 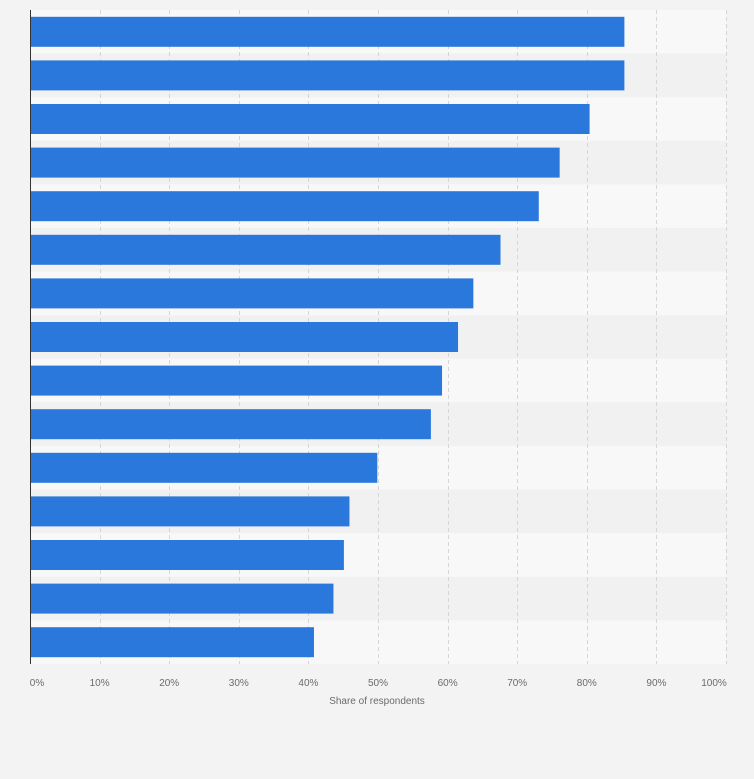 I want to click on x-tick-label: 80%, so click(x=587, y=683).